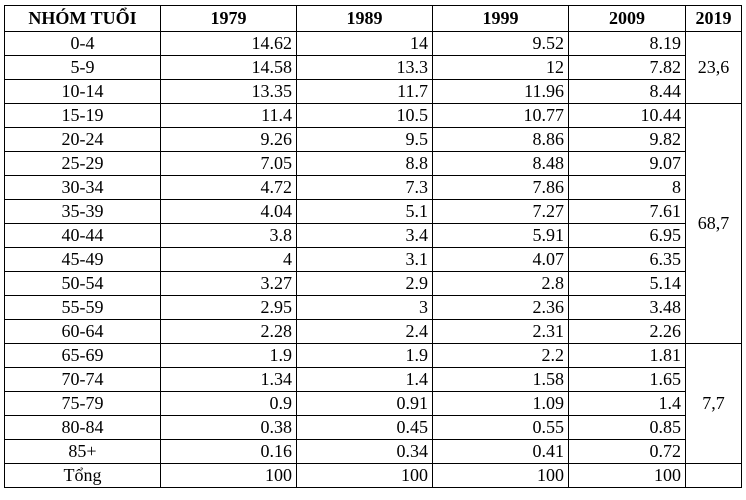 The width and height of the screenshot is (746, 500). I want to click on age-group: 85+, so click(82, 451).